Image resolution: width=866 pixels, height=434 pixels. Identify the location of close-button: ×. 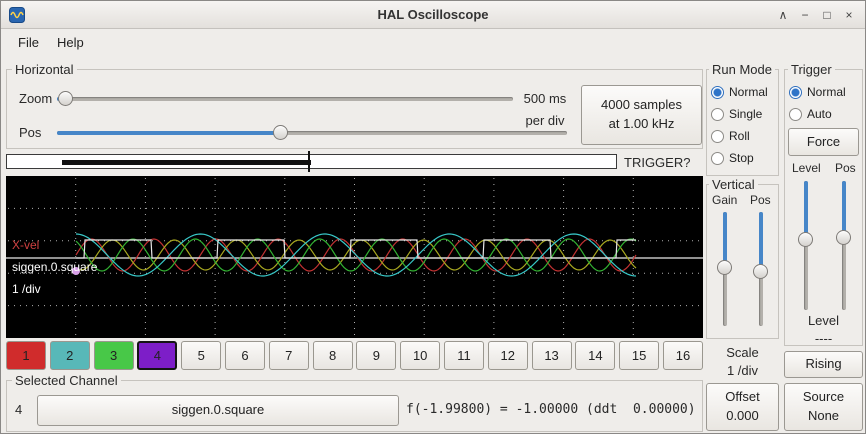
(849, 15).